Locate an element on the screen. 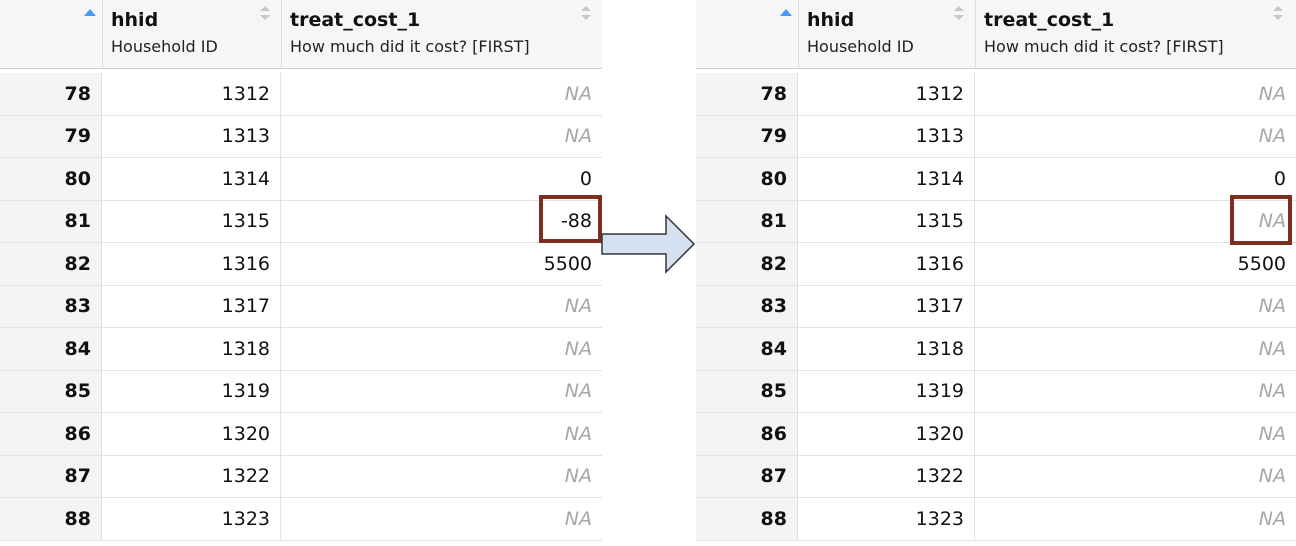 The width and height of the screenshot is (1296, 546). table-row: 80 1314 0 is located at coordinates (301, 179).